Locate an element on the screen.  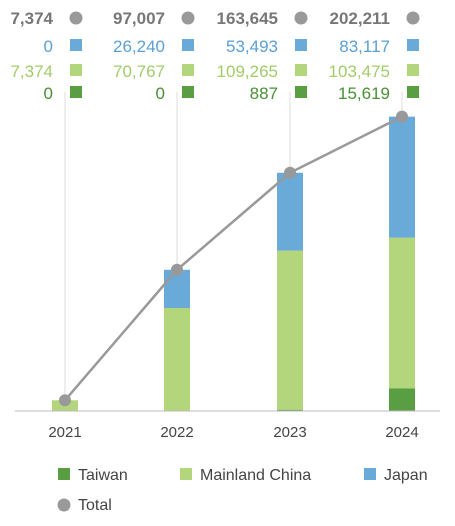
value-label-taiwan-2023: 887 is located at coordinates (264, 93).